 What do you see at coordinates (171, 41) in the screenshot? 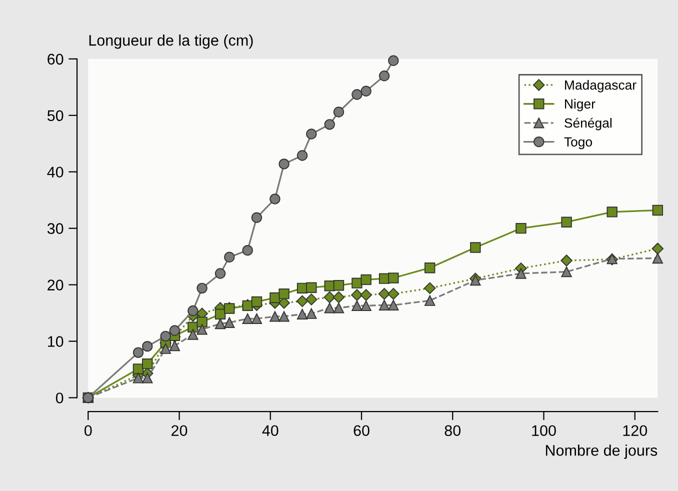
I see `y-axis-title: Longueur de la tige (cm)` at bounding box center [171, 41].